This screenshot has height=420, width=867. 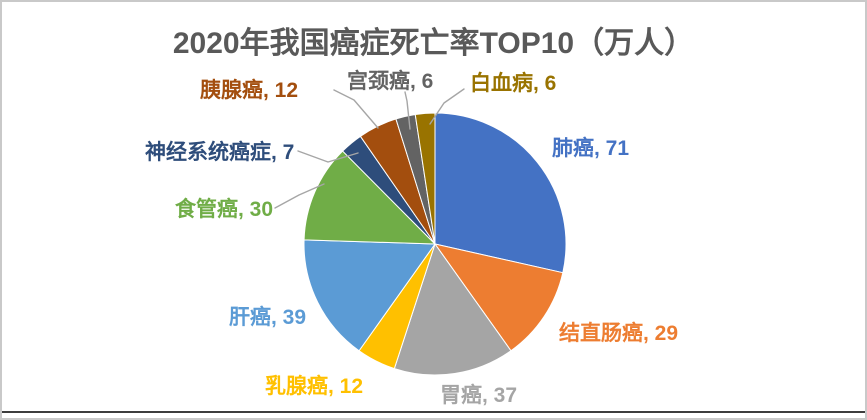 I want to click on pie-slice-leukemia, so click(x=425, y=178).